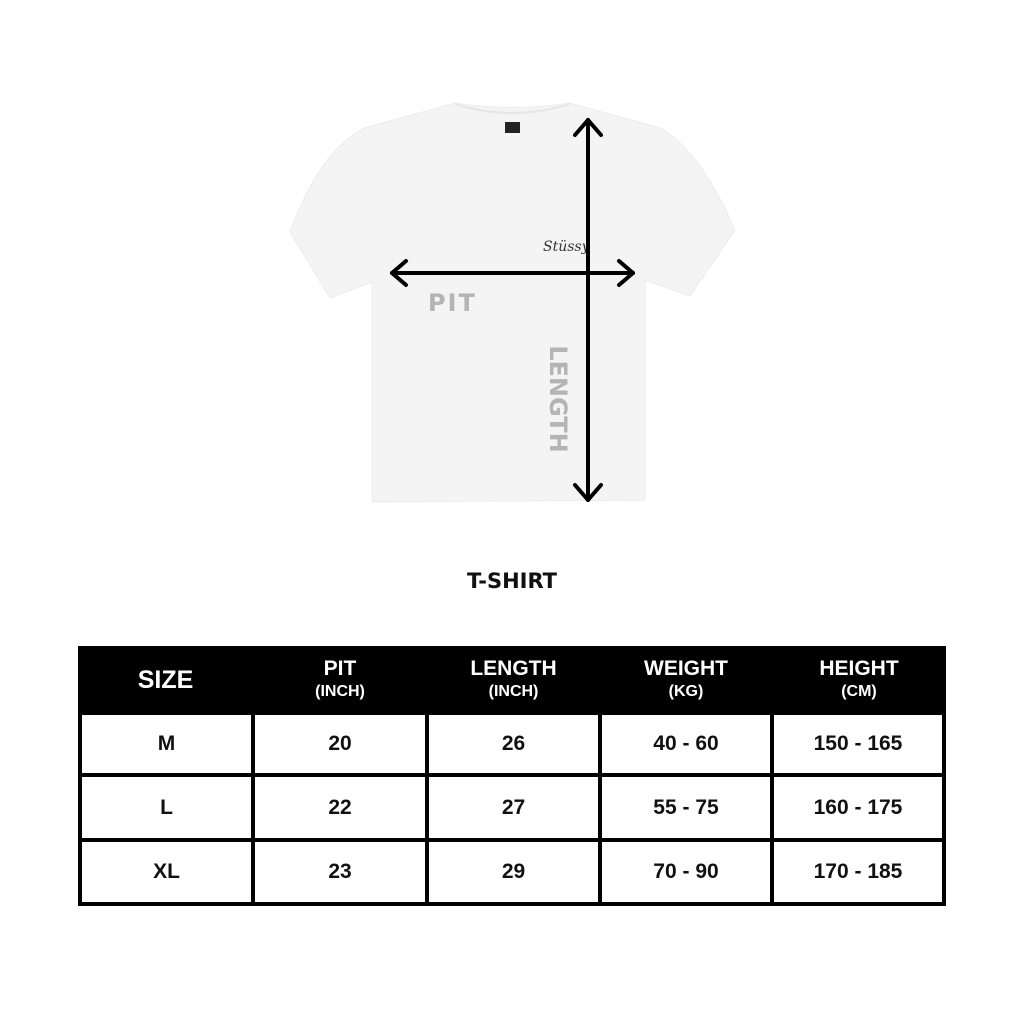  Describe the element at coordinates (166, 744) in the screenshot. I see `table-cell: M` at that location.